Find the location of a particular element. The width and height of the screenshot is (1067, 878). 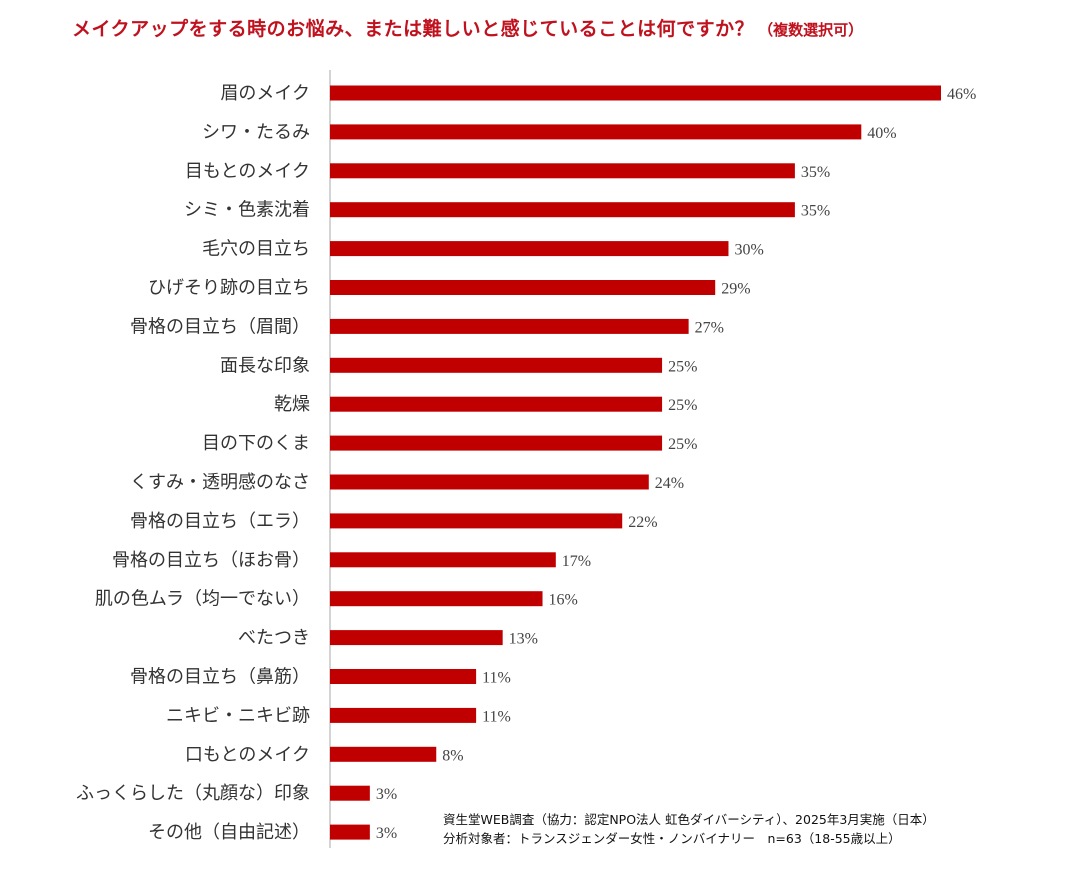

category-label: シワ・たるみ is located at coordinates (256, 132).